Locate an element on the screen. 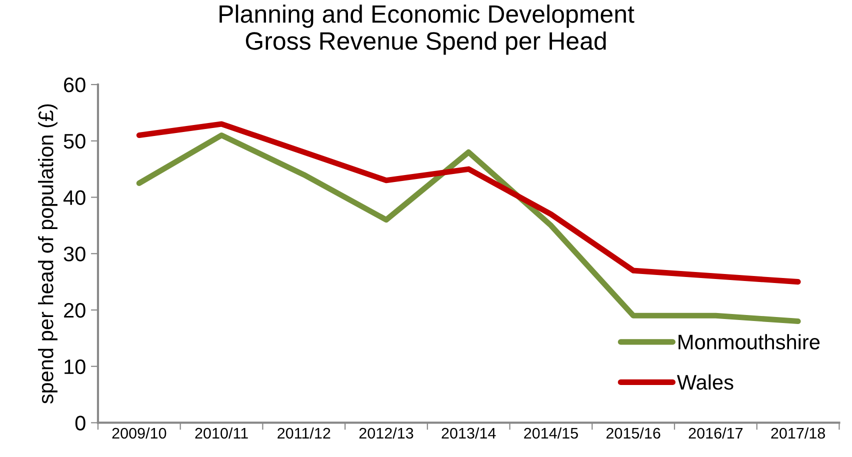 The width and height of the screenshot is (852, 457). legend-label: Monmouthshire is located at coordinates (749, 342).